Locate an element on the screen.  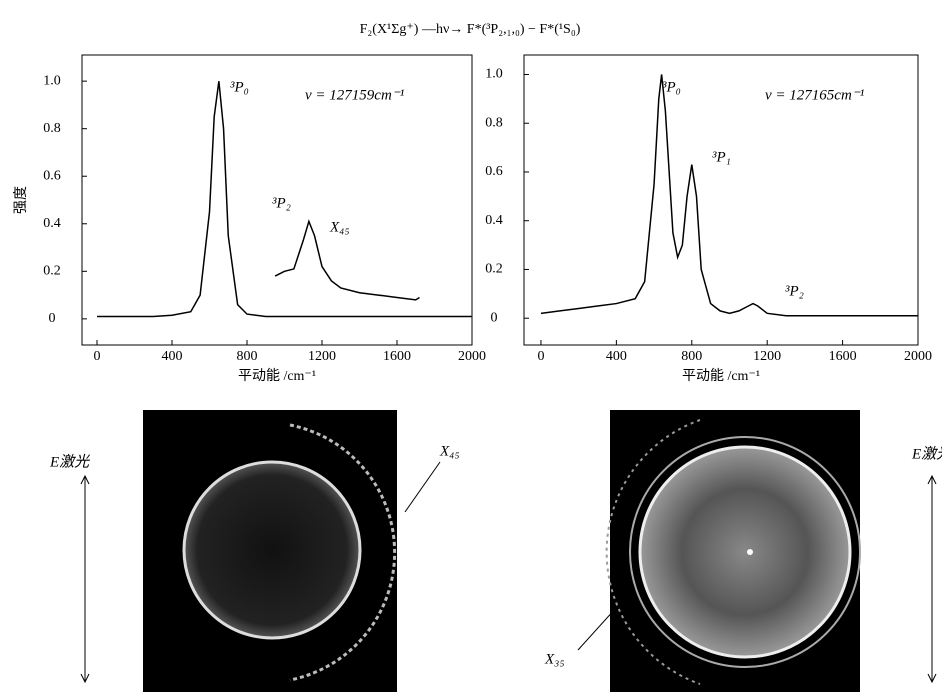
annotation: ν = 127165cm⁻¹ is located at coordinates (815, 95).